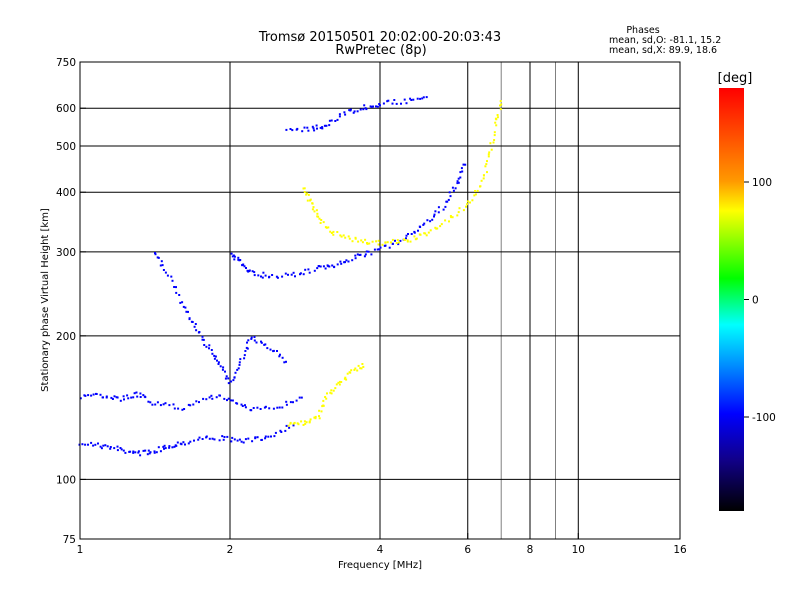 This screenshot has height=600, width=800. I want to click on x-axis: 1 2 4 6 8 10 16, so click(382, 544).